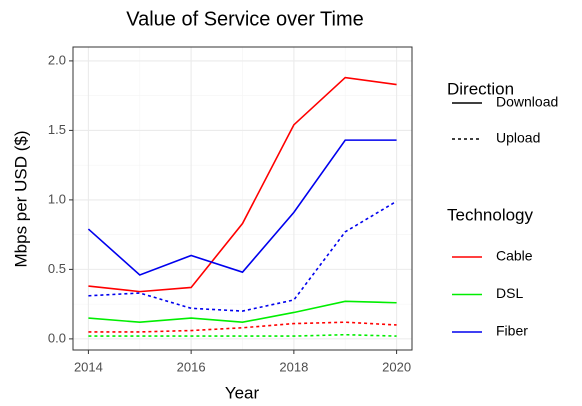 The height and width of the screenshot is (406, 582). Describe the element at coordinates (514, 256) in the screenshot. I see `legend-label: Cable` at that location.